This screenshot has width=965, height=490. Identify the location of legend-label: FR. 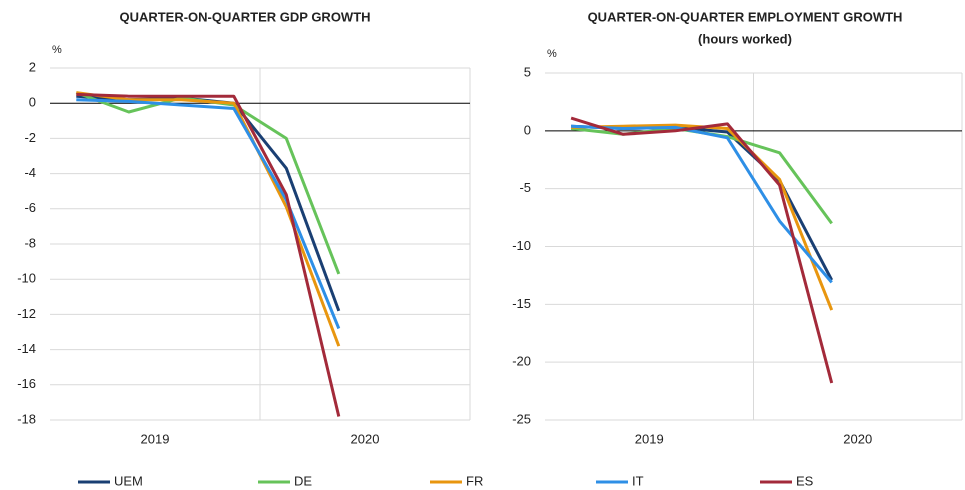
(474, 480).